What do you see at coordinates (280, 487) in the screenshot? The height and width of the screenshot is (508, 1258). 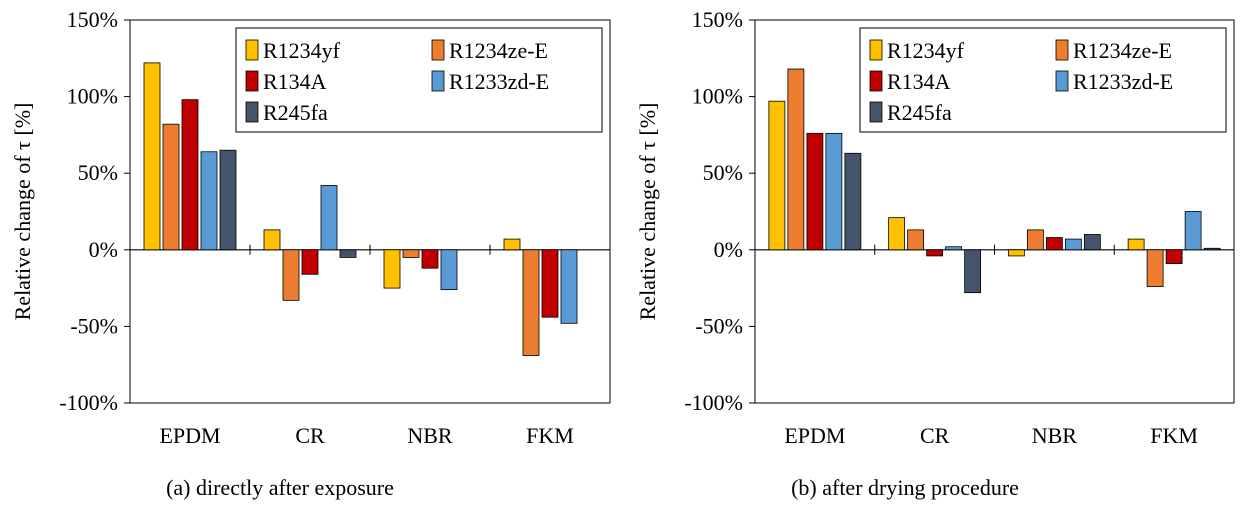 I see `panel-caption: (a) directly after exposure` at bounding box center [280, 487].